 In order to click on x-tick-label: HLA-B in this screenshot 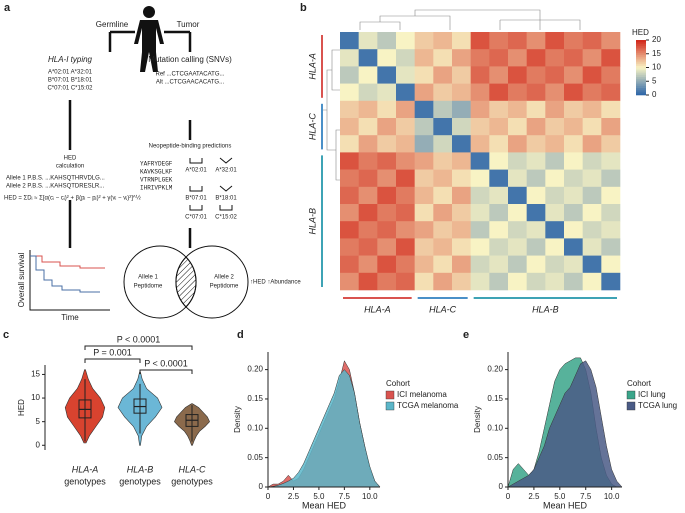, I will do `click(140, 469)`.